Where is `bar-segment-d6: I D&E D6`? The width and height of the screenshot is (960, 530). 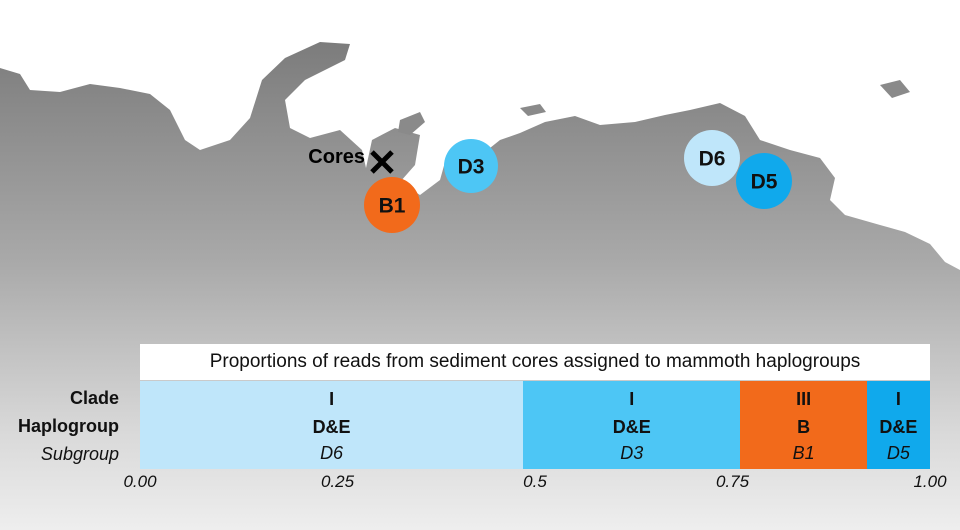 bar-segment-d6: I D&E D6 is located at coordinates (332, 425).